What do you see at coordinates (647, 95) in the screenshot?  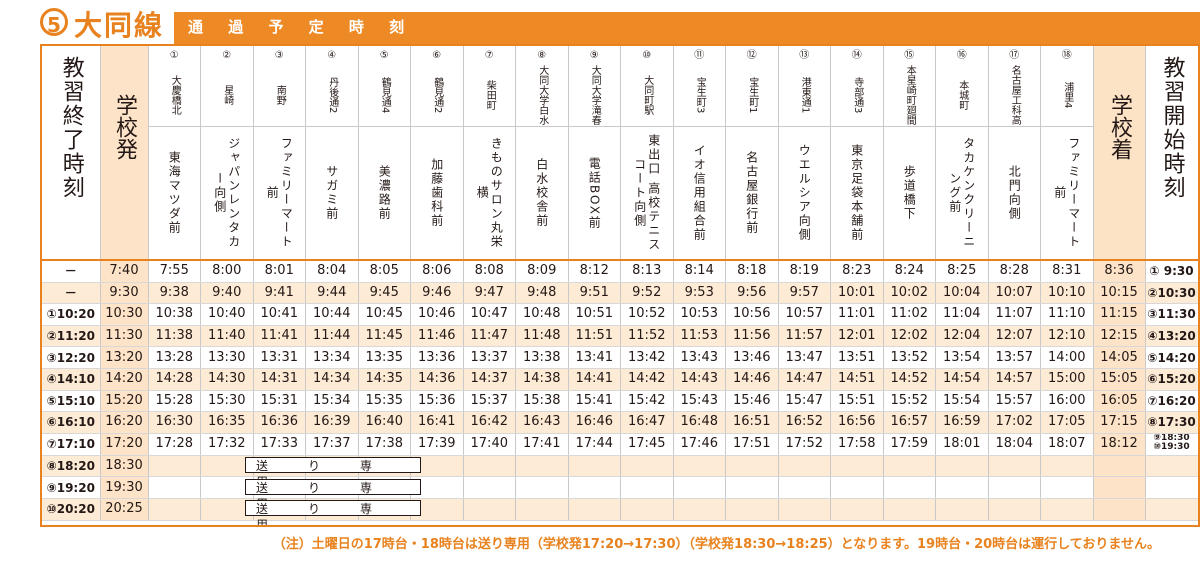 I see `stop-name: 大同町駅` at bounding box center [647, 95].